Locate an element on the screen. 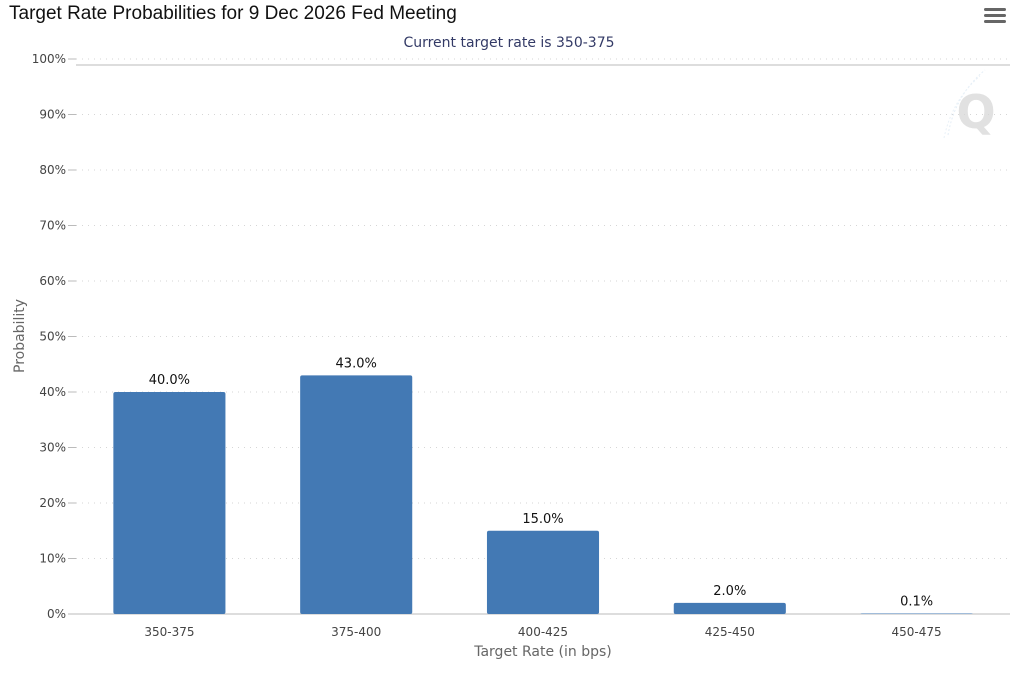 This screenshot has width=1024, height=680. x-tick-label: 400-425 is located at coordinates (543, 632).